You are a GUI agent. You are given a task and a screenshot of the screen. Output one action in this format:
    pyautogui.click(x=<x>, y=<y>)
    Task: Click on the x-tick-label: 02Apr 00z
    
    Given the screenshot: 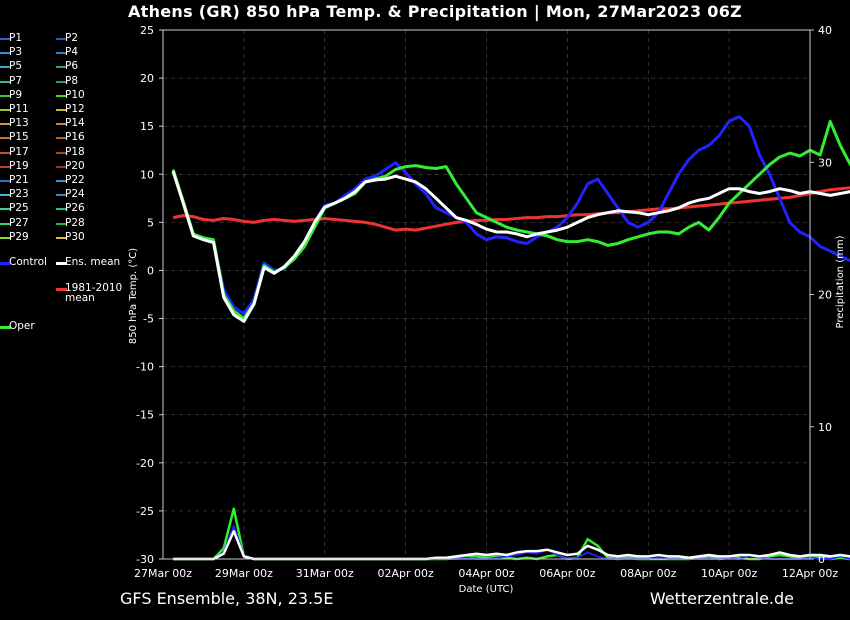 What is the action you would take?
    pyautogui.click(x=405, y=573)
    